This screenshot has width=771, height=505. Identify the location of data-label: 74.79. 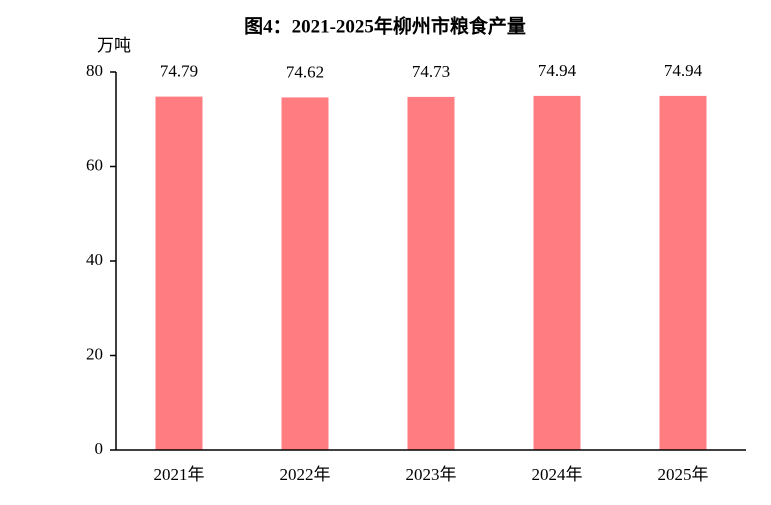
(179, 71).